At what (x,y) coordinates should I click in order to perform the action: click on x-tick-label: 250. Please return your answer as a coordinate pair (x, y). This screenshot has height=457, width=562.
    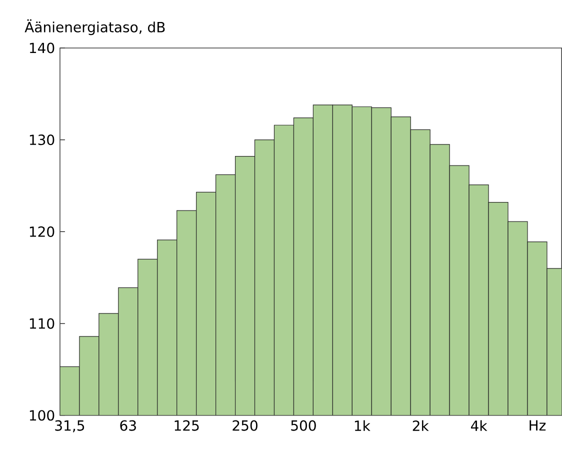
    Looking at the image, I should click on (245, 426).